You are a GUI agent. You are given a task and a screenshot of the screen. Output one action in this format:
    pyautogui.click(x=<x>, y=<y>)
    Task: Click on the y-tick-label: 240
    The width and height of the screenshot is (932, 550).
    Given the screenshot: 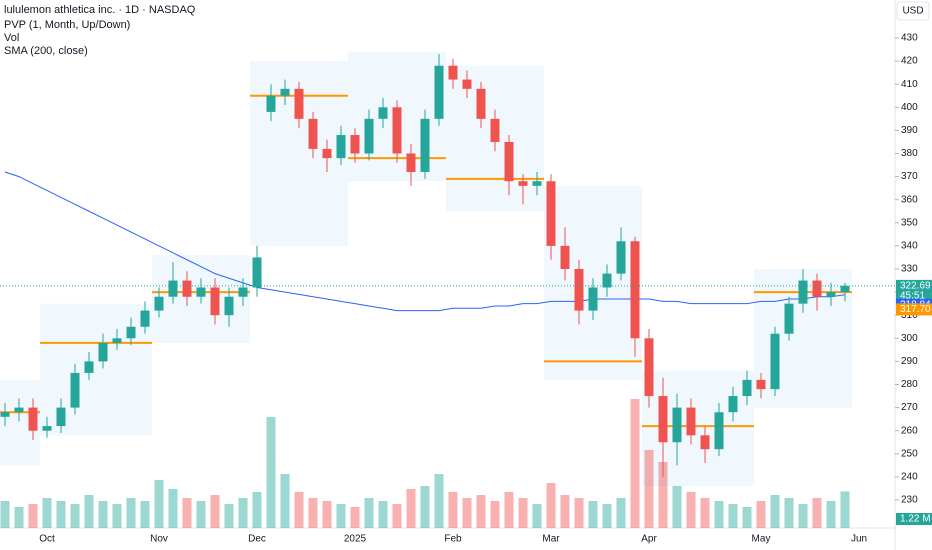 What is the action you would take?
    pyautogui.click(x=909, y=477)
    